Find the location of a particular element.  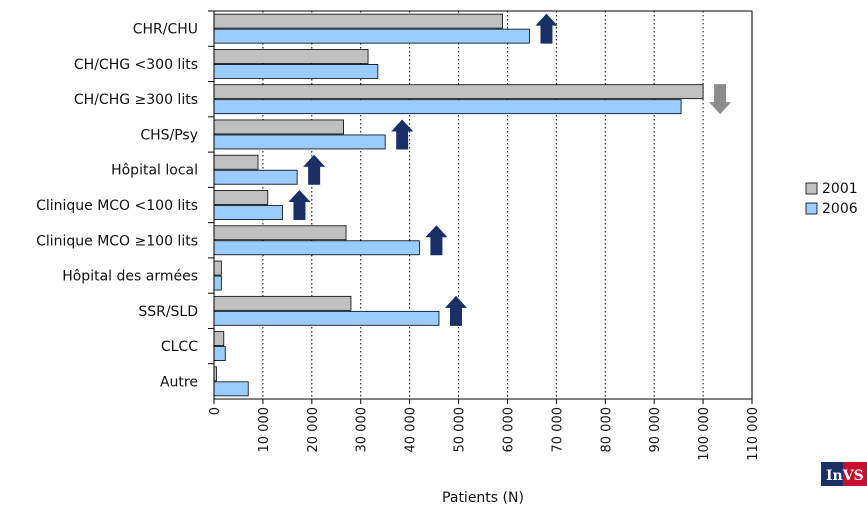

legend-label: 2006 is located at coordinates (840, 209).